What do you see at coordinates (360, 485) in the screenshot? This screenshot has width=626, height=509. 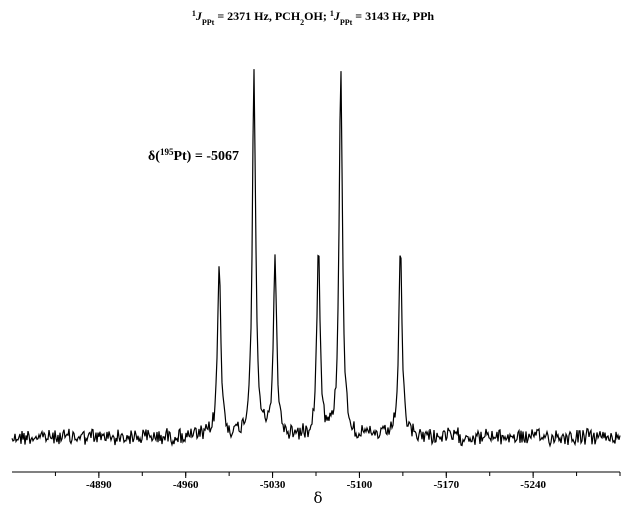 I see `x-tick-label: -5100` at bounding box center [360, 485].